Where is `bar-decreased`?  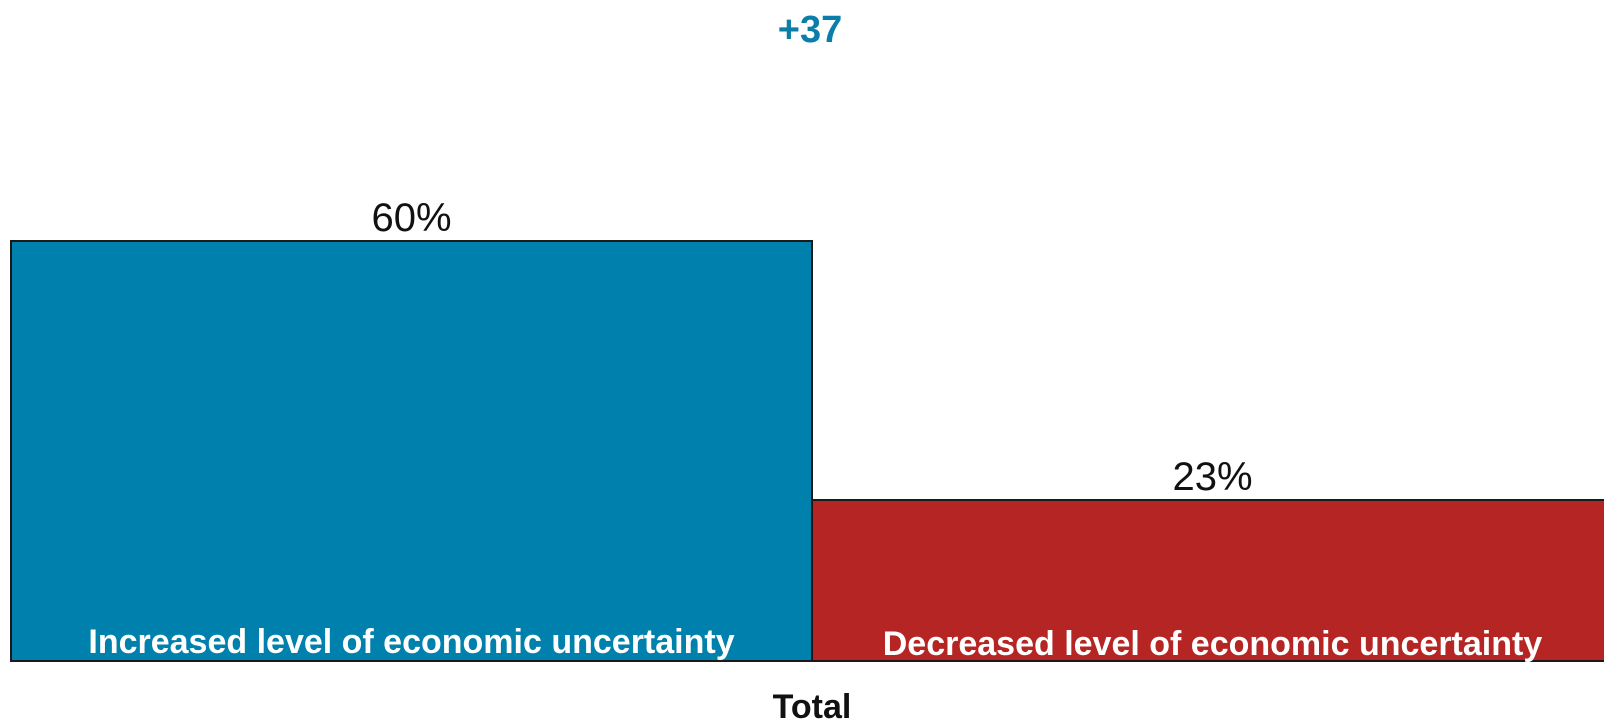 bar-decreased is located at coordinates (1207, 580).